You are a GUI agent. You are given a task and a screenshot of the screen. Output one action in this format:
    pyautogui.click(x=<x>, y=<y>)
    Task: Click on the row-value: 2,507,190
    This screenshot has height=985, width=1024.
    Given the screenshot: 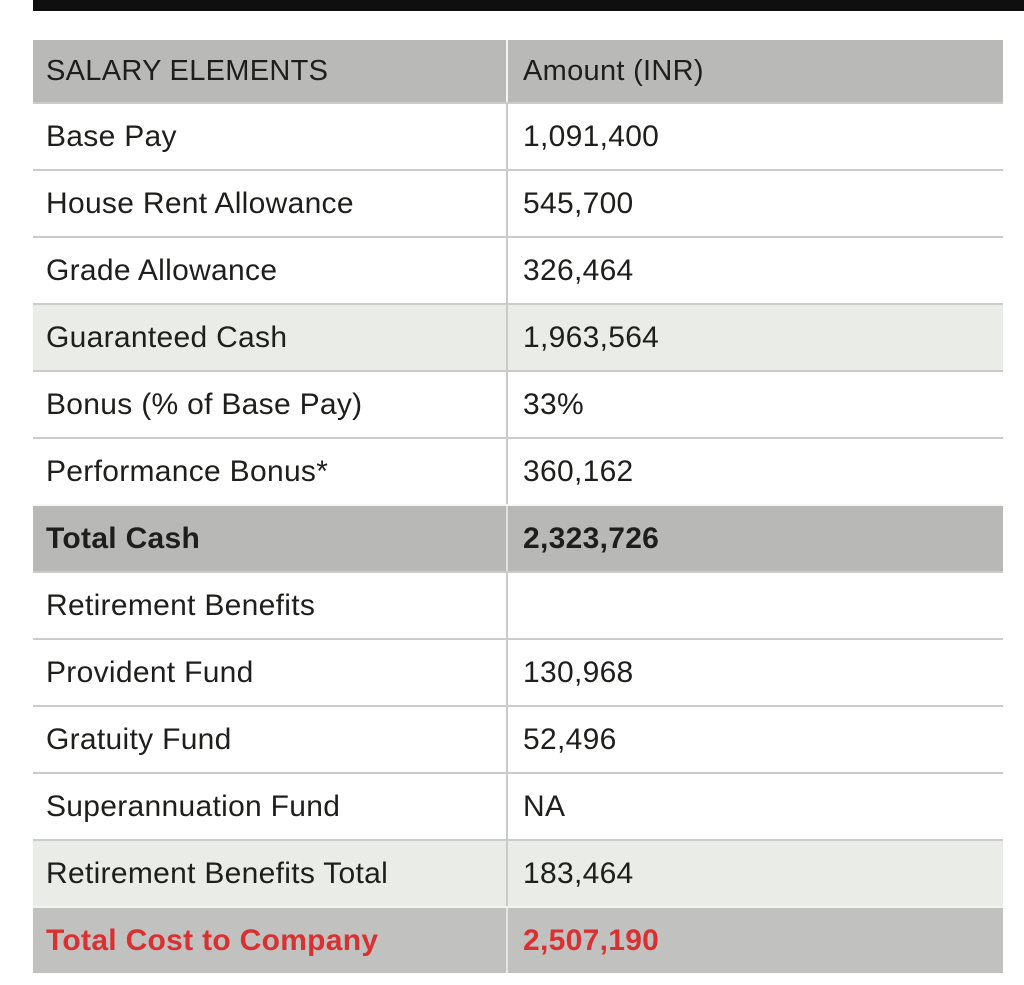 What is the action you would take?
    pyautogui.click(x=754, y=940)
    